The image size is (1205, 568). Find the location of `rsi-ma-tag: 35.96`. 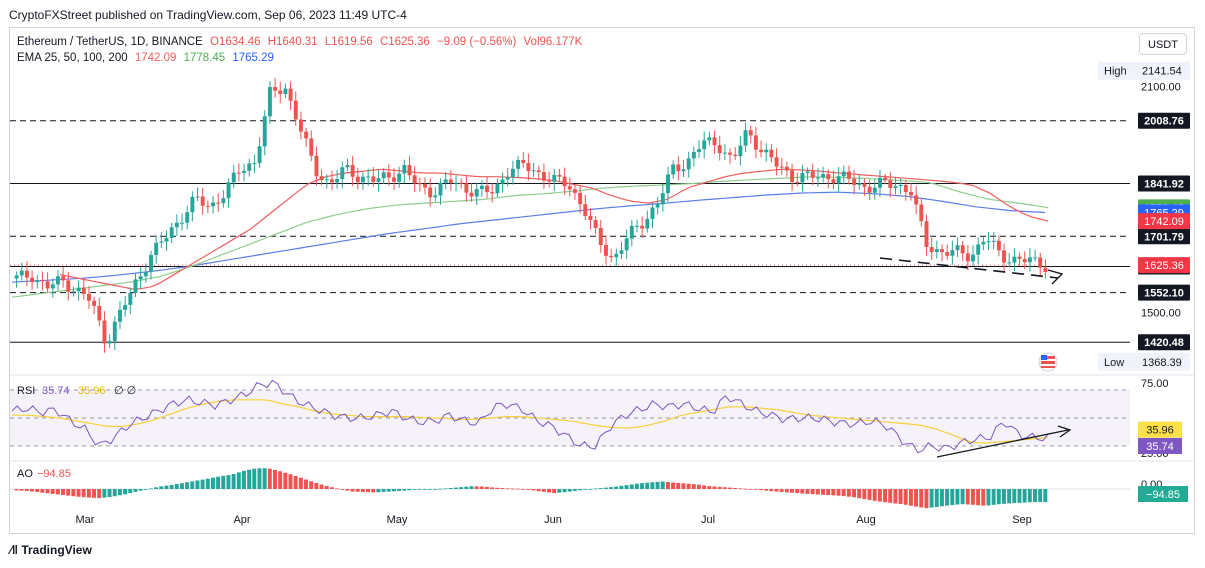

rsi-ma-tag: 35.96 is located at coordinates (1160, 431).